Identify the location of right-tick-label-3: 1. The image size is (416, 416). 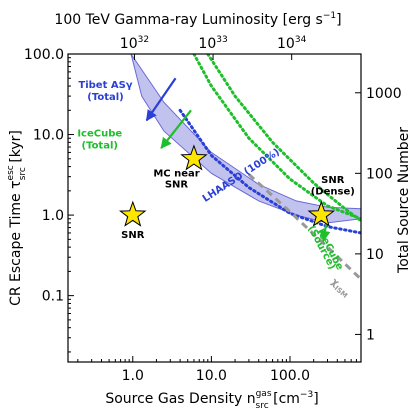
(370, 335).